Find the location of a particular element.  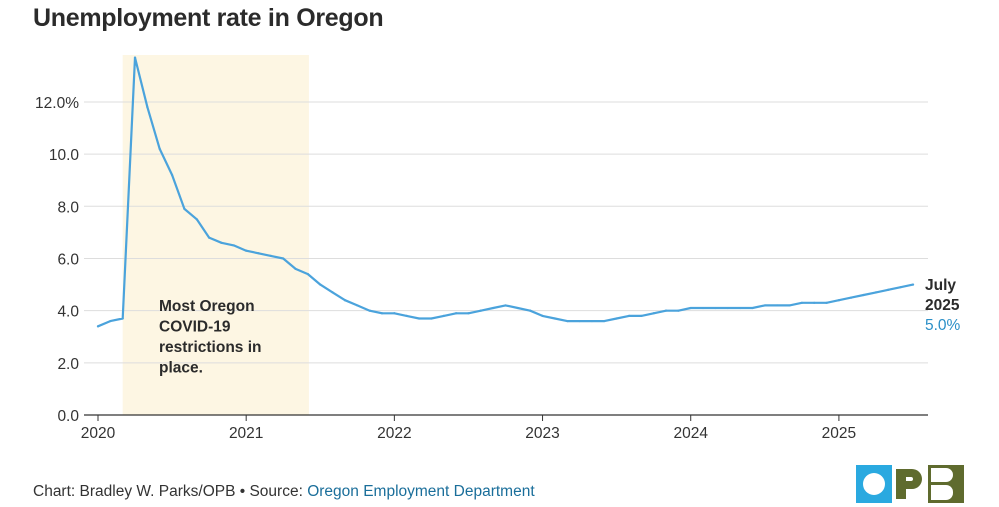

footer-credit: Chart: Bradley W. Parks/OPB • Source: is located at coordinates (170, 491).